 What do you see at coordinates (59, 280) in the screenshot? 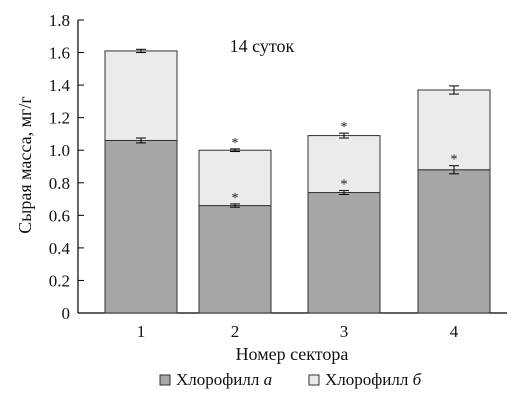
I see `y-tick-label: 0.2` at bounding box center [59, 280].